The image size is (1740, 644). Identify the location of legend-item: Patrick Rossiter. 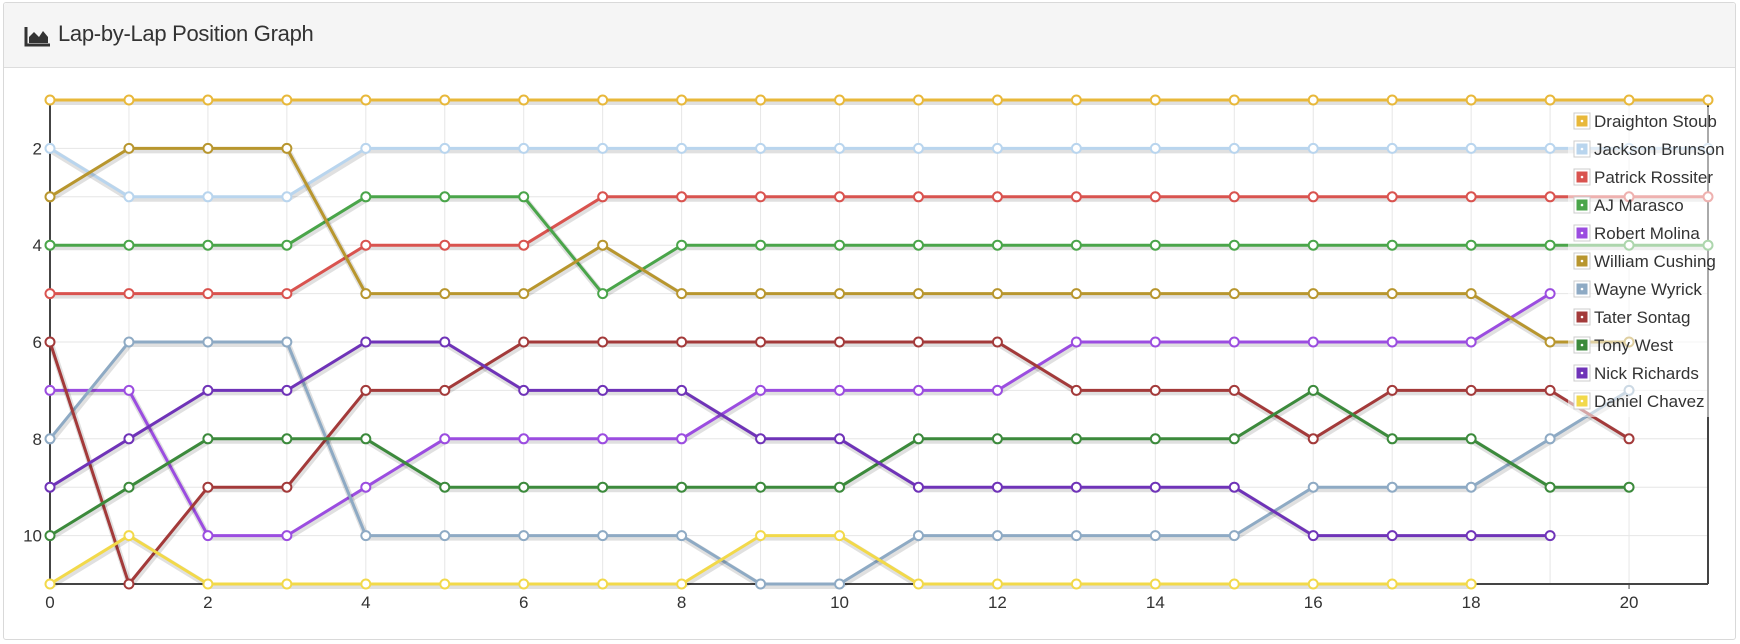
(1643, 177).